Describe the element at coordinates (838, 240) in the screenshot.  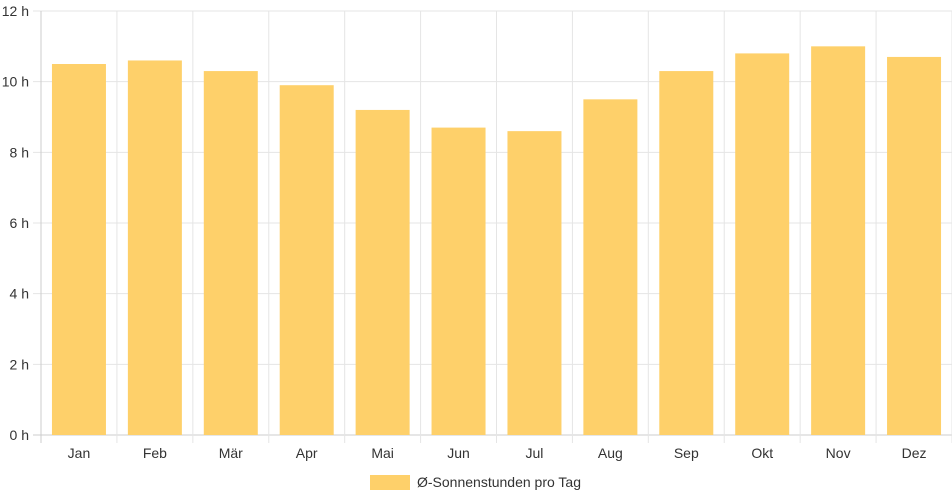
I see `bar-nov` at that location.